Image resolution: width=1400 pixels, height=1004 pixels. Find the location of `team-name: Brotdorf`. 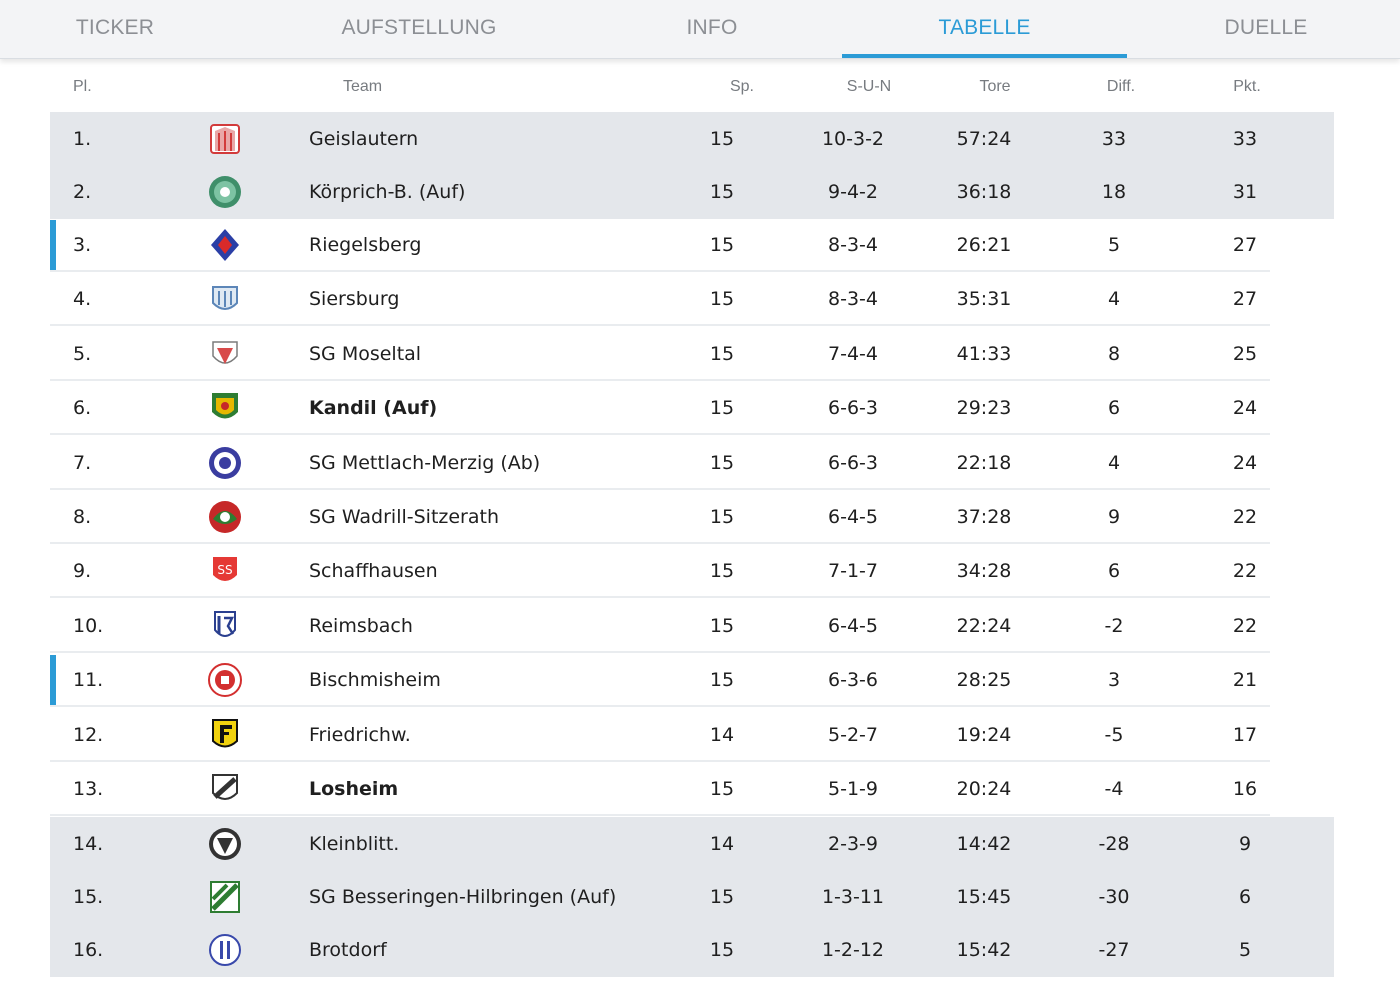

team-name: Brotdorf is located at coordinates (348, 950).